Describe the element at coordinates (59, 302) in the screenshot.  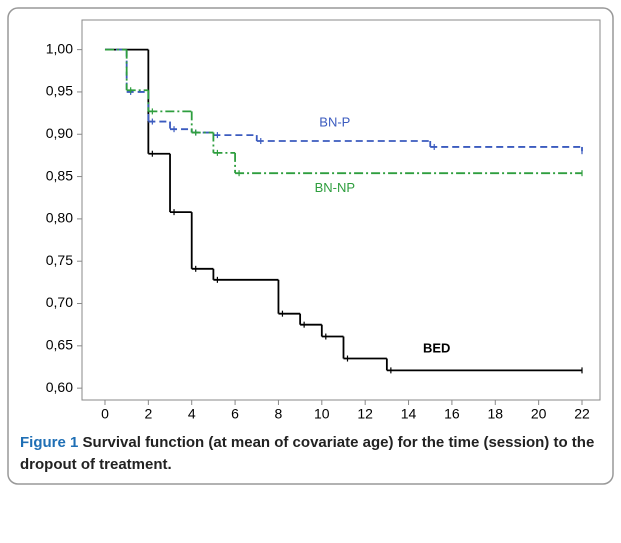
I see `y-tick-label: 0,70` at that location.